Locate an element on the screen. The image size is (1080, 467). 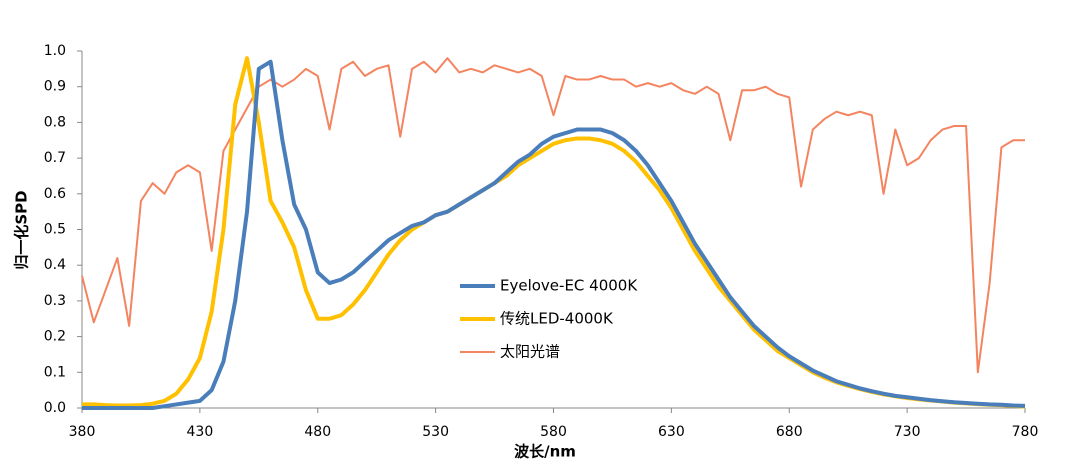
y-axis-label: 归一化SPD is located at coordinates (22, 229).